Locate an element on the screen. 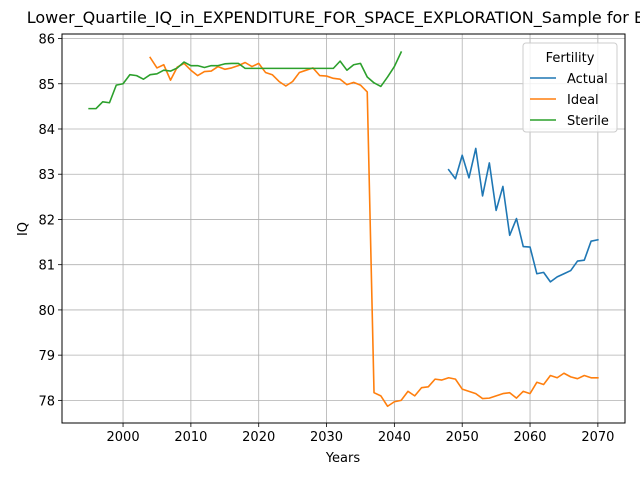  legend-title: Fertility is located at coordinates (570, 58).